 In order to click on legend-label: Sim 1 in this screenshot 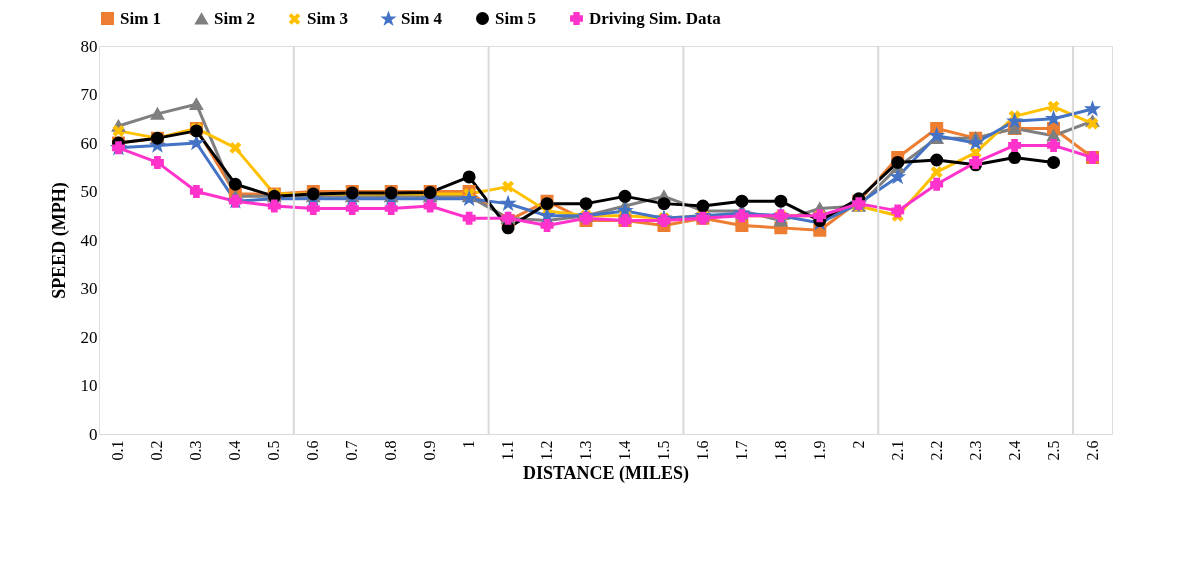, I will do `click(141, 18)`.